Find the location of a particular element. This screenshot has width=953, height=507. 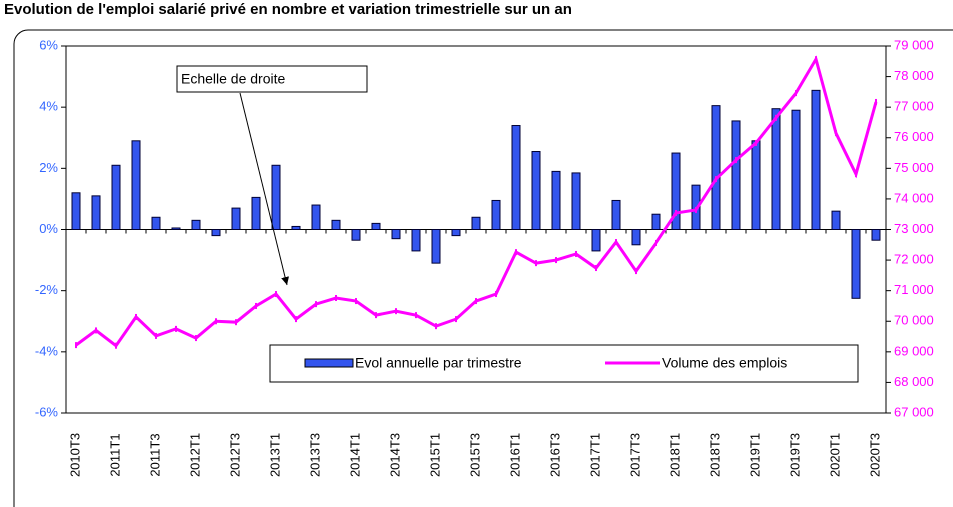

y2-tick-label: 73 000 is located at coordinates (914, 228).